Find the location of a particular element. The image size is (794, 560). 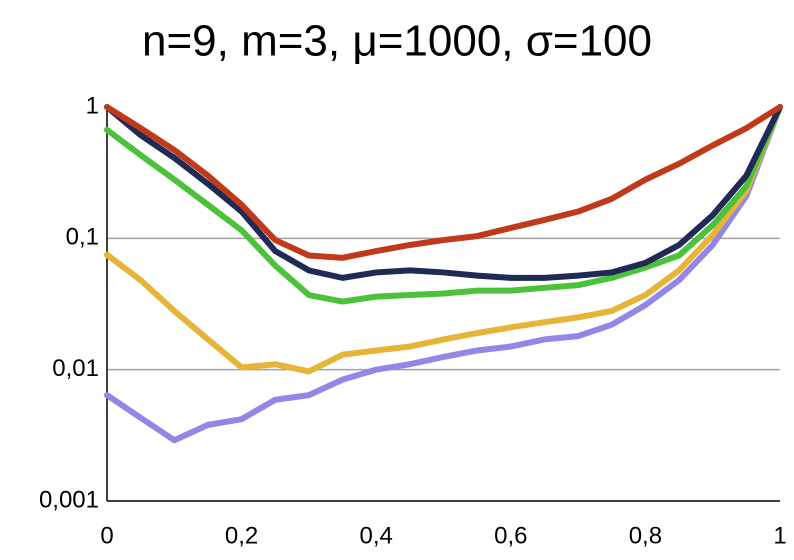

x-tick-label: 0,4 is located at coordinates (376, 535).